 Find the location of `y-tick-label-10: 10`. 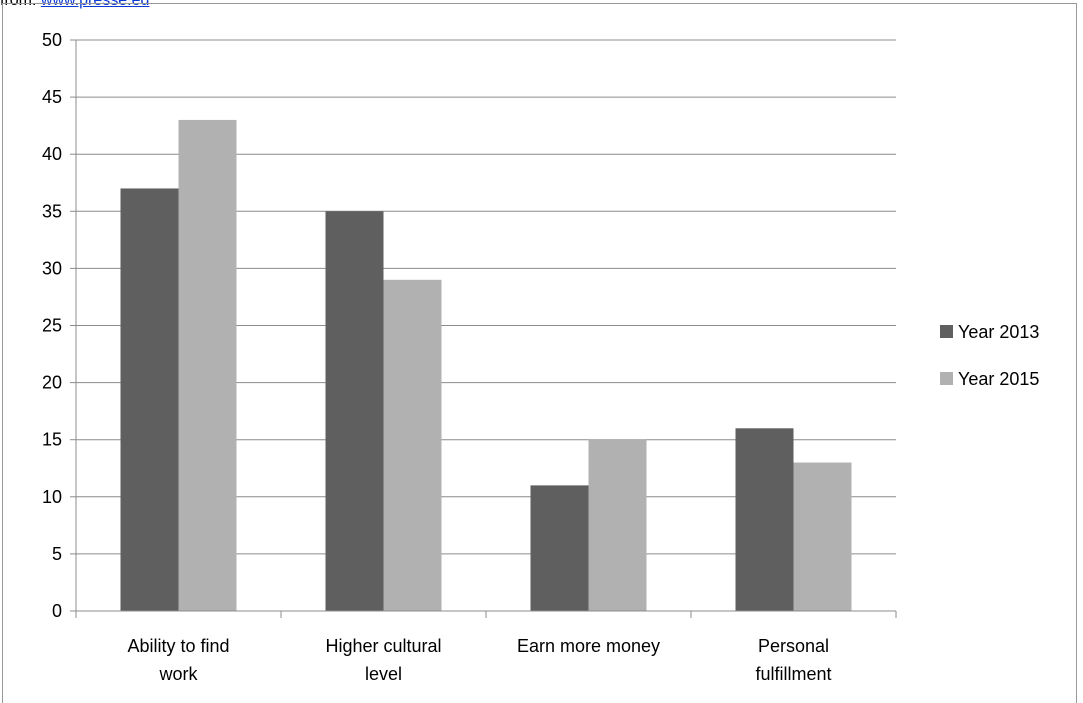

y-tick-label-10: 10 is located at coordinates (52, 497).